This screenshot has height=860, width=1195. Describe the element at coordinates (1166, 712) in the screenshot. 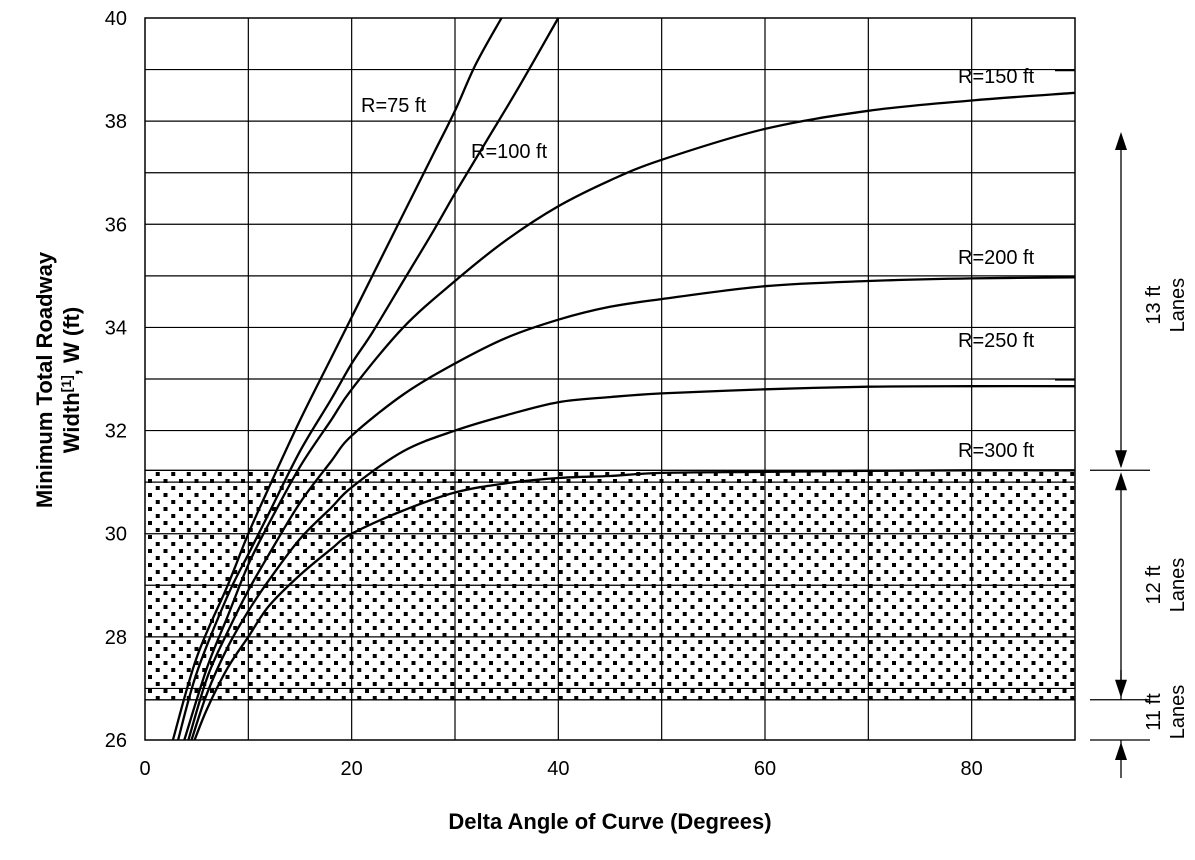

I see `lane-band-label: 11 ft Lanes` at that location.